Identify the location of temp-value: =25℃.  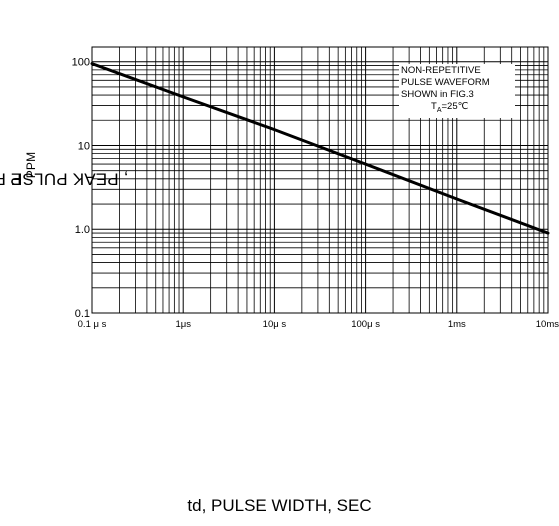
(455, 106).